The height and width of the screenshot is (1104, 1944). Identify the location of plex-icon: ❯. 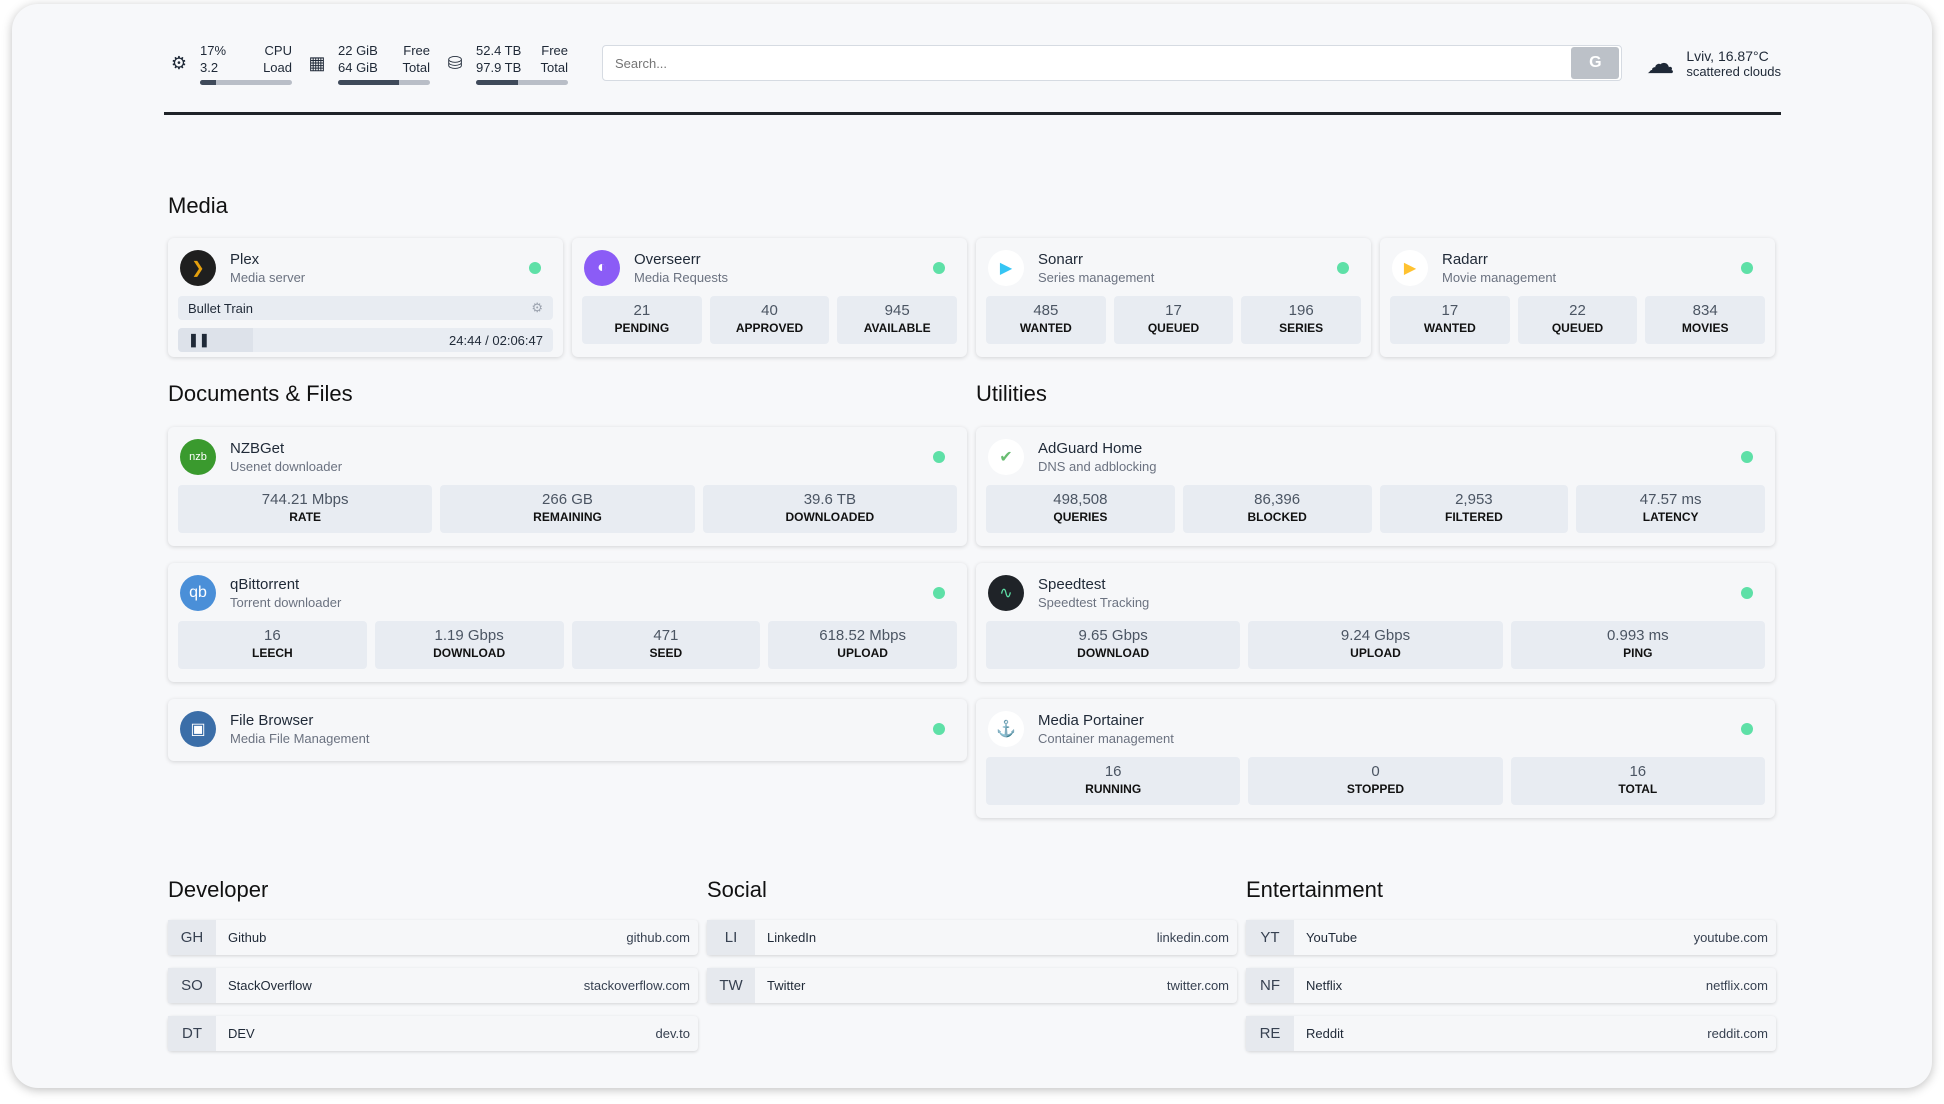
(198, 268).